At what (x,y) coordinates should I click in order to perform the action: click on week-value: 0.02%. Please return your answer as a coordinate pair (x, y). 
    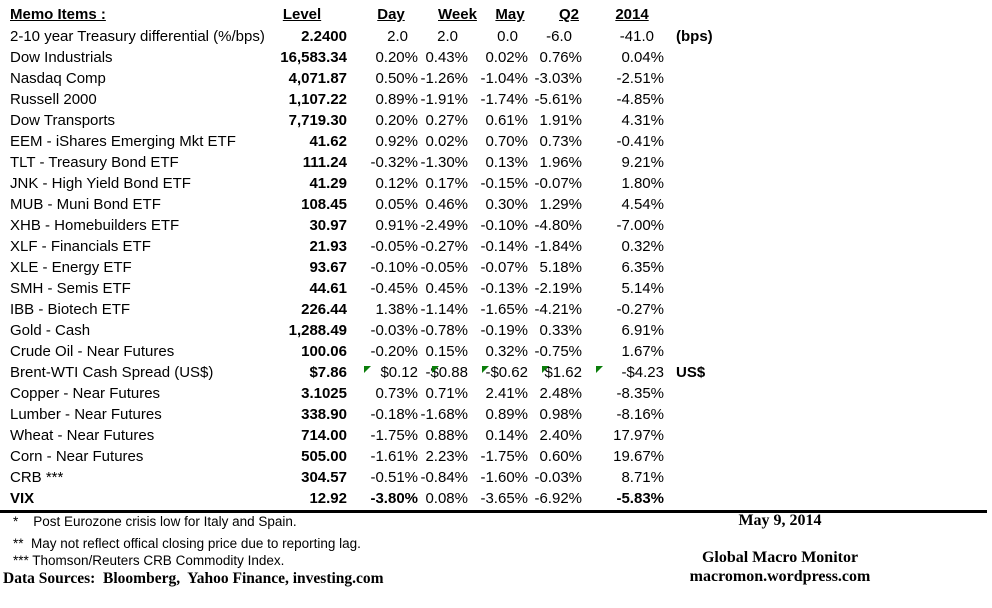
    Looking at the image, I should click on (446, 141).